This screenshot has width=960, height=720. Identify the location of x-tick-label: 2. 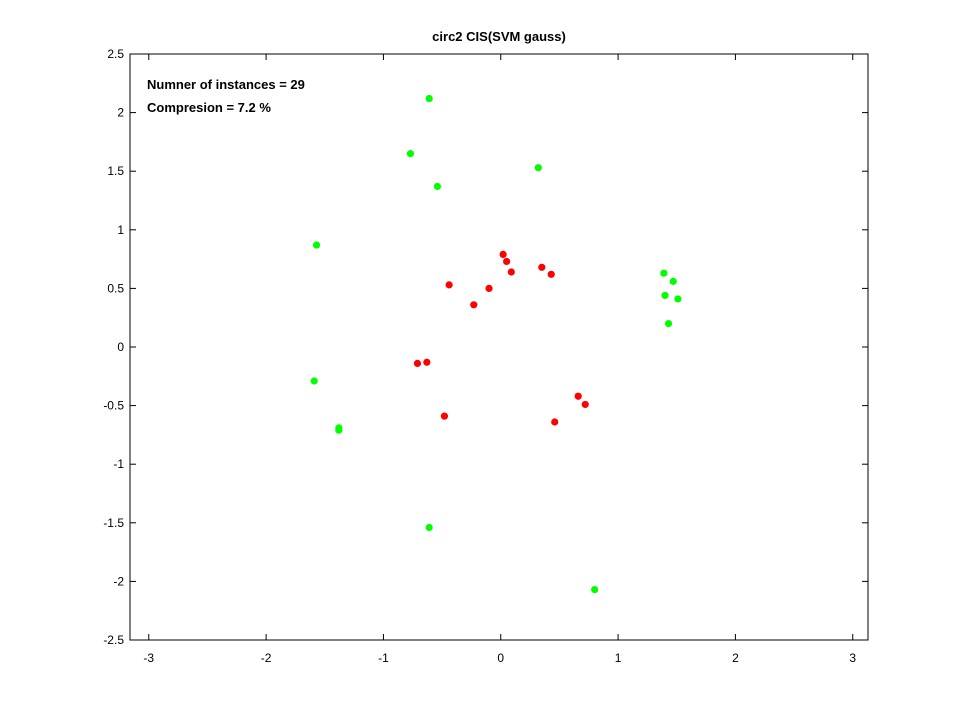
(735, 658).